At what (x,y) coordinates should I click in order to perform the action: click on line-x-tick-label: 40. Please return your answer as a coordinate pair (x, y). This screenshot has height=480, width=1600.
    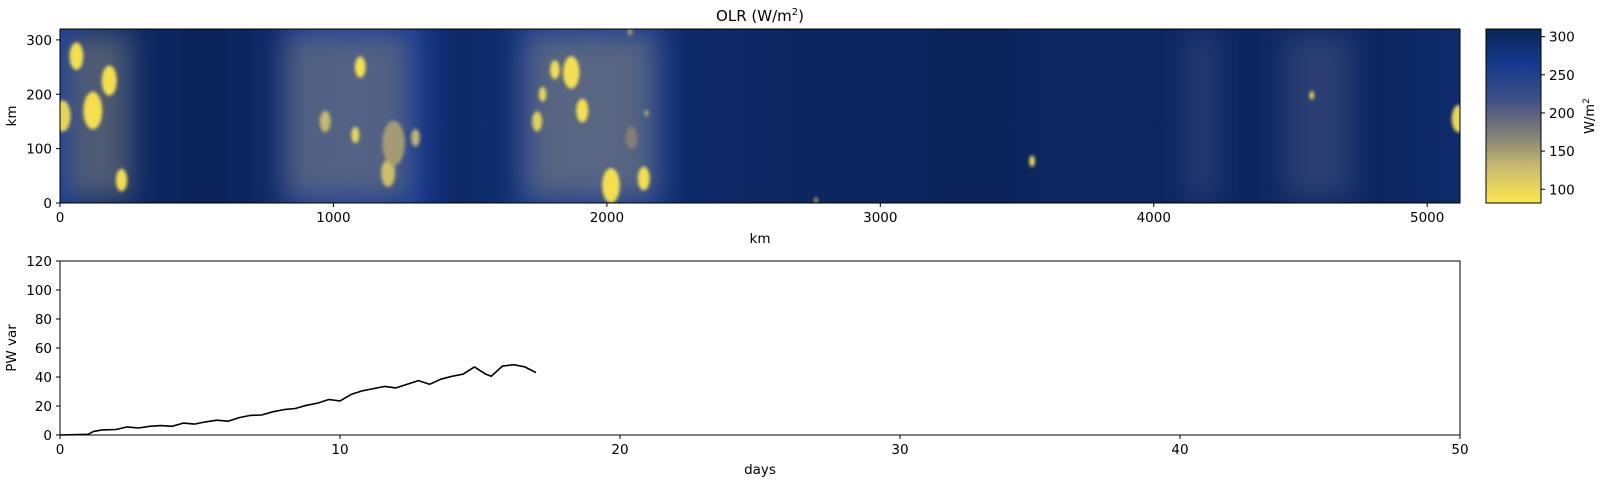
    Looking at the image, I should click on (1179, 450).